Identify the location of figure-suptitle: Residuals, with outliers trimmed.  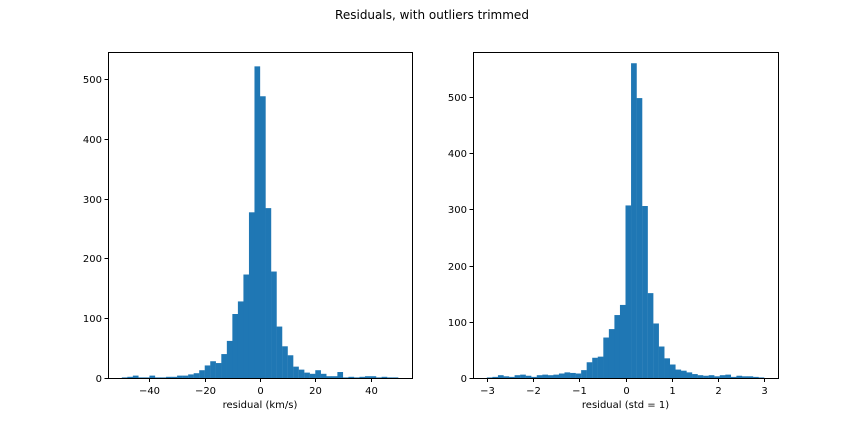
(432, 15).